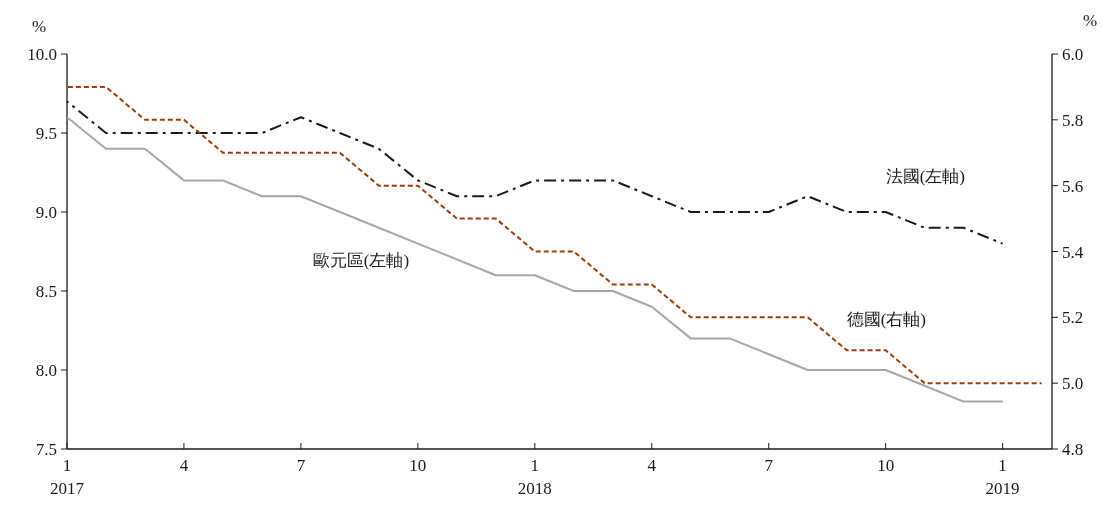 The height and width of the screenshot is (510, 1102). I want to click on y-tick-label: 10.0, so click(42, 54).